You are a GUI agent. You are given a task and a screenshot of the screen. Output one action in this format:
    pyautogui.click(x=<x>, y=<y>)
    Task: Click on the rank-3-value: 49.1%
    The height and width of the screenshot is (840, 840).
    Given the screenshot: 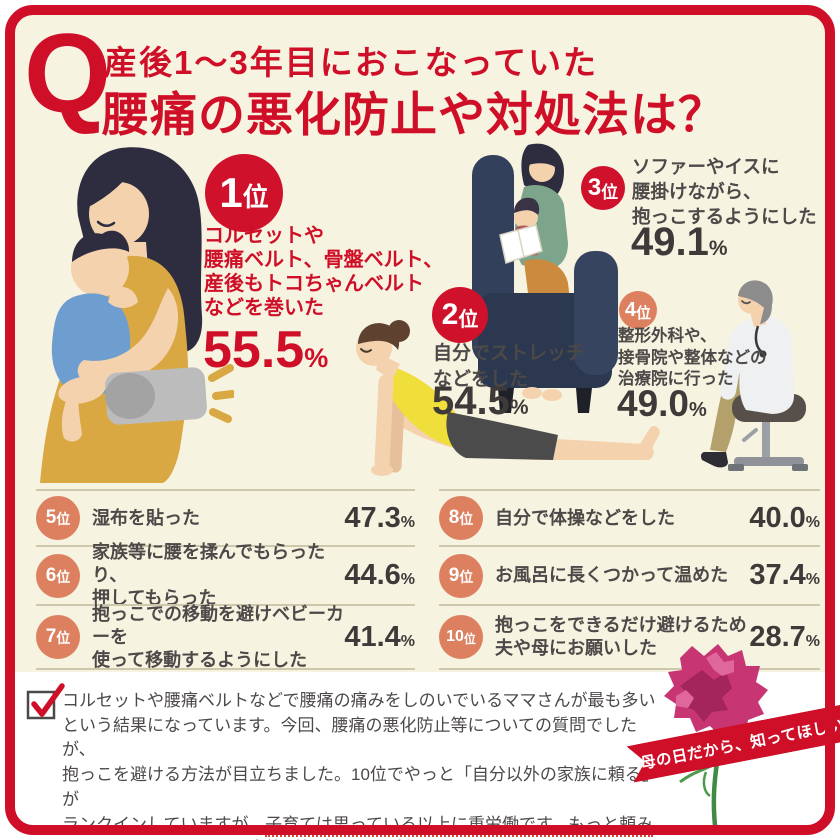 What is the action you would take?
    pyautogui.click(x=679, y=242)
    